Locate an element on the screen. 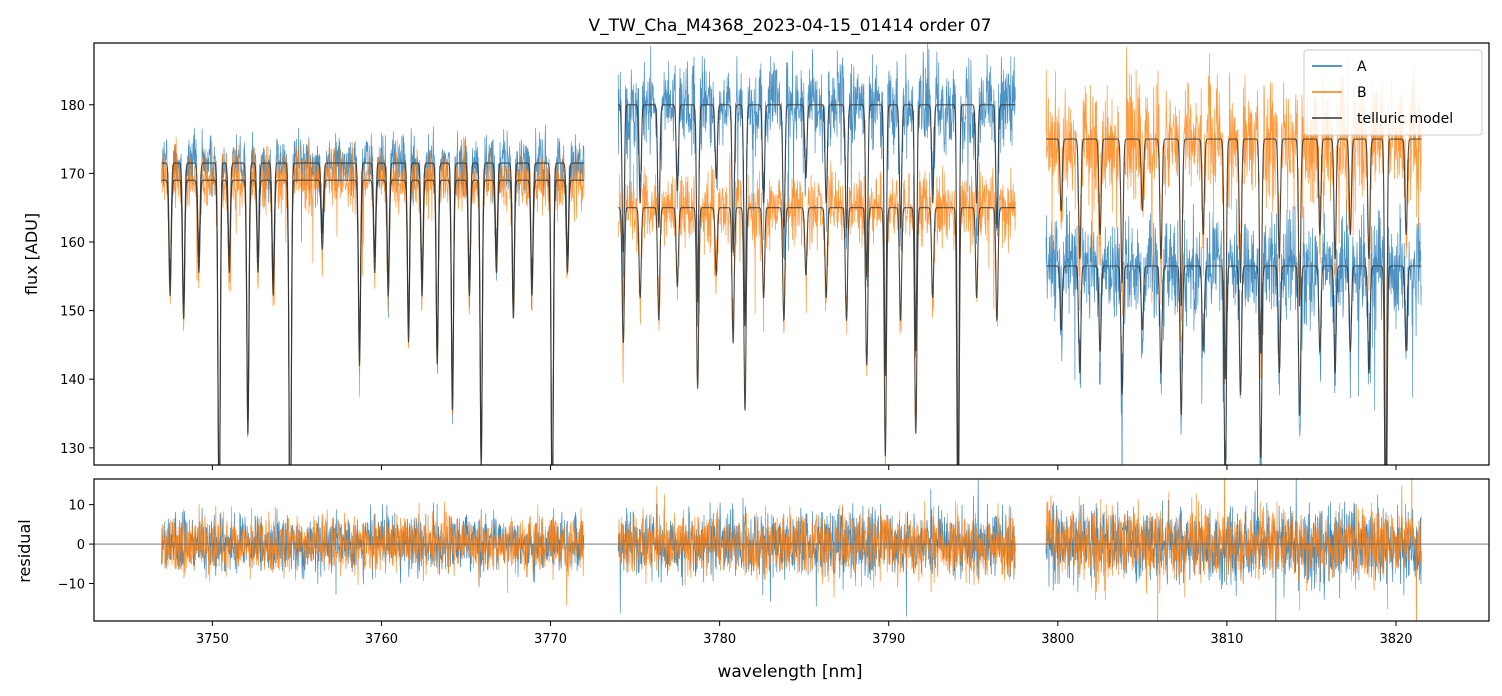 The height and width of the screenshot is (696, 1502). flux-y-axis-label: flux [ADU] is located at coordinates (31, 254).